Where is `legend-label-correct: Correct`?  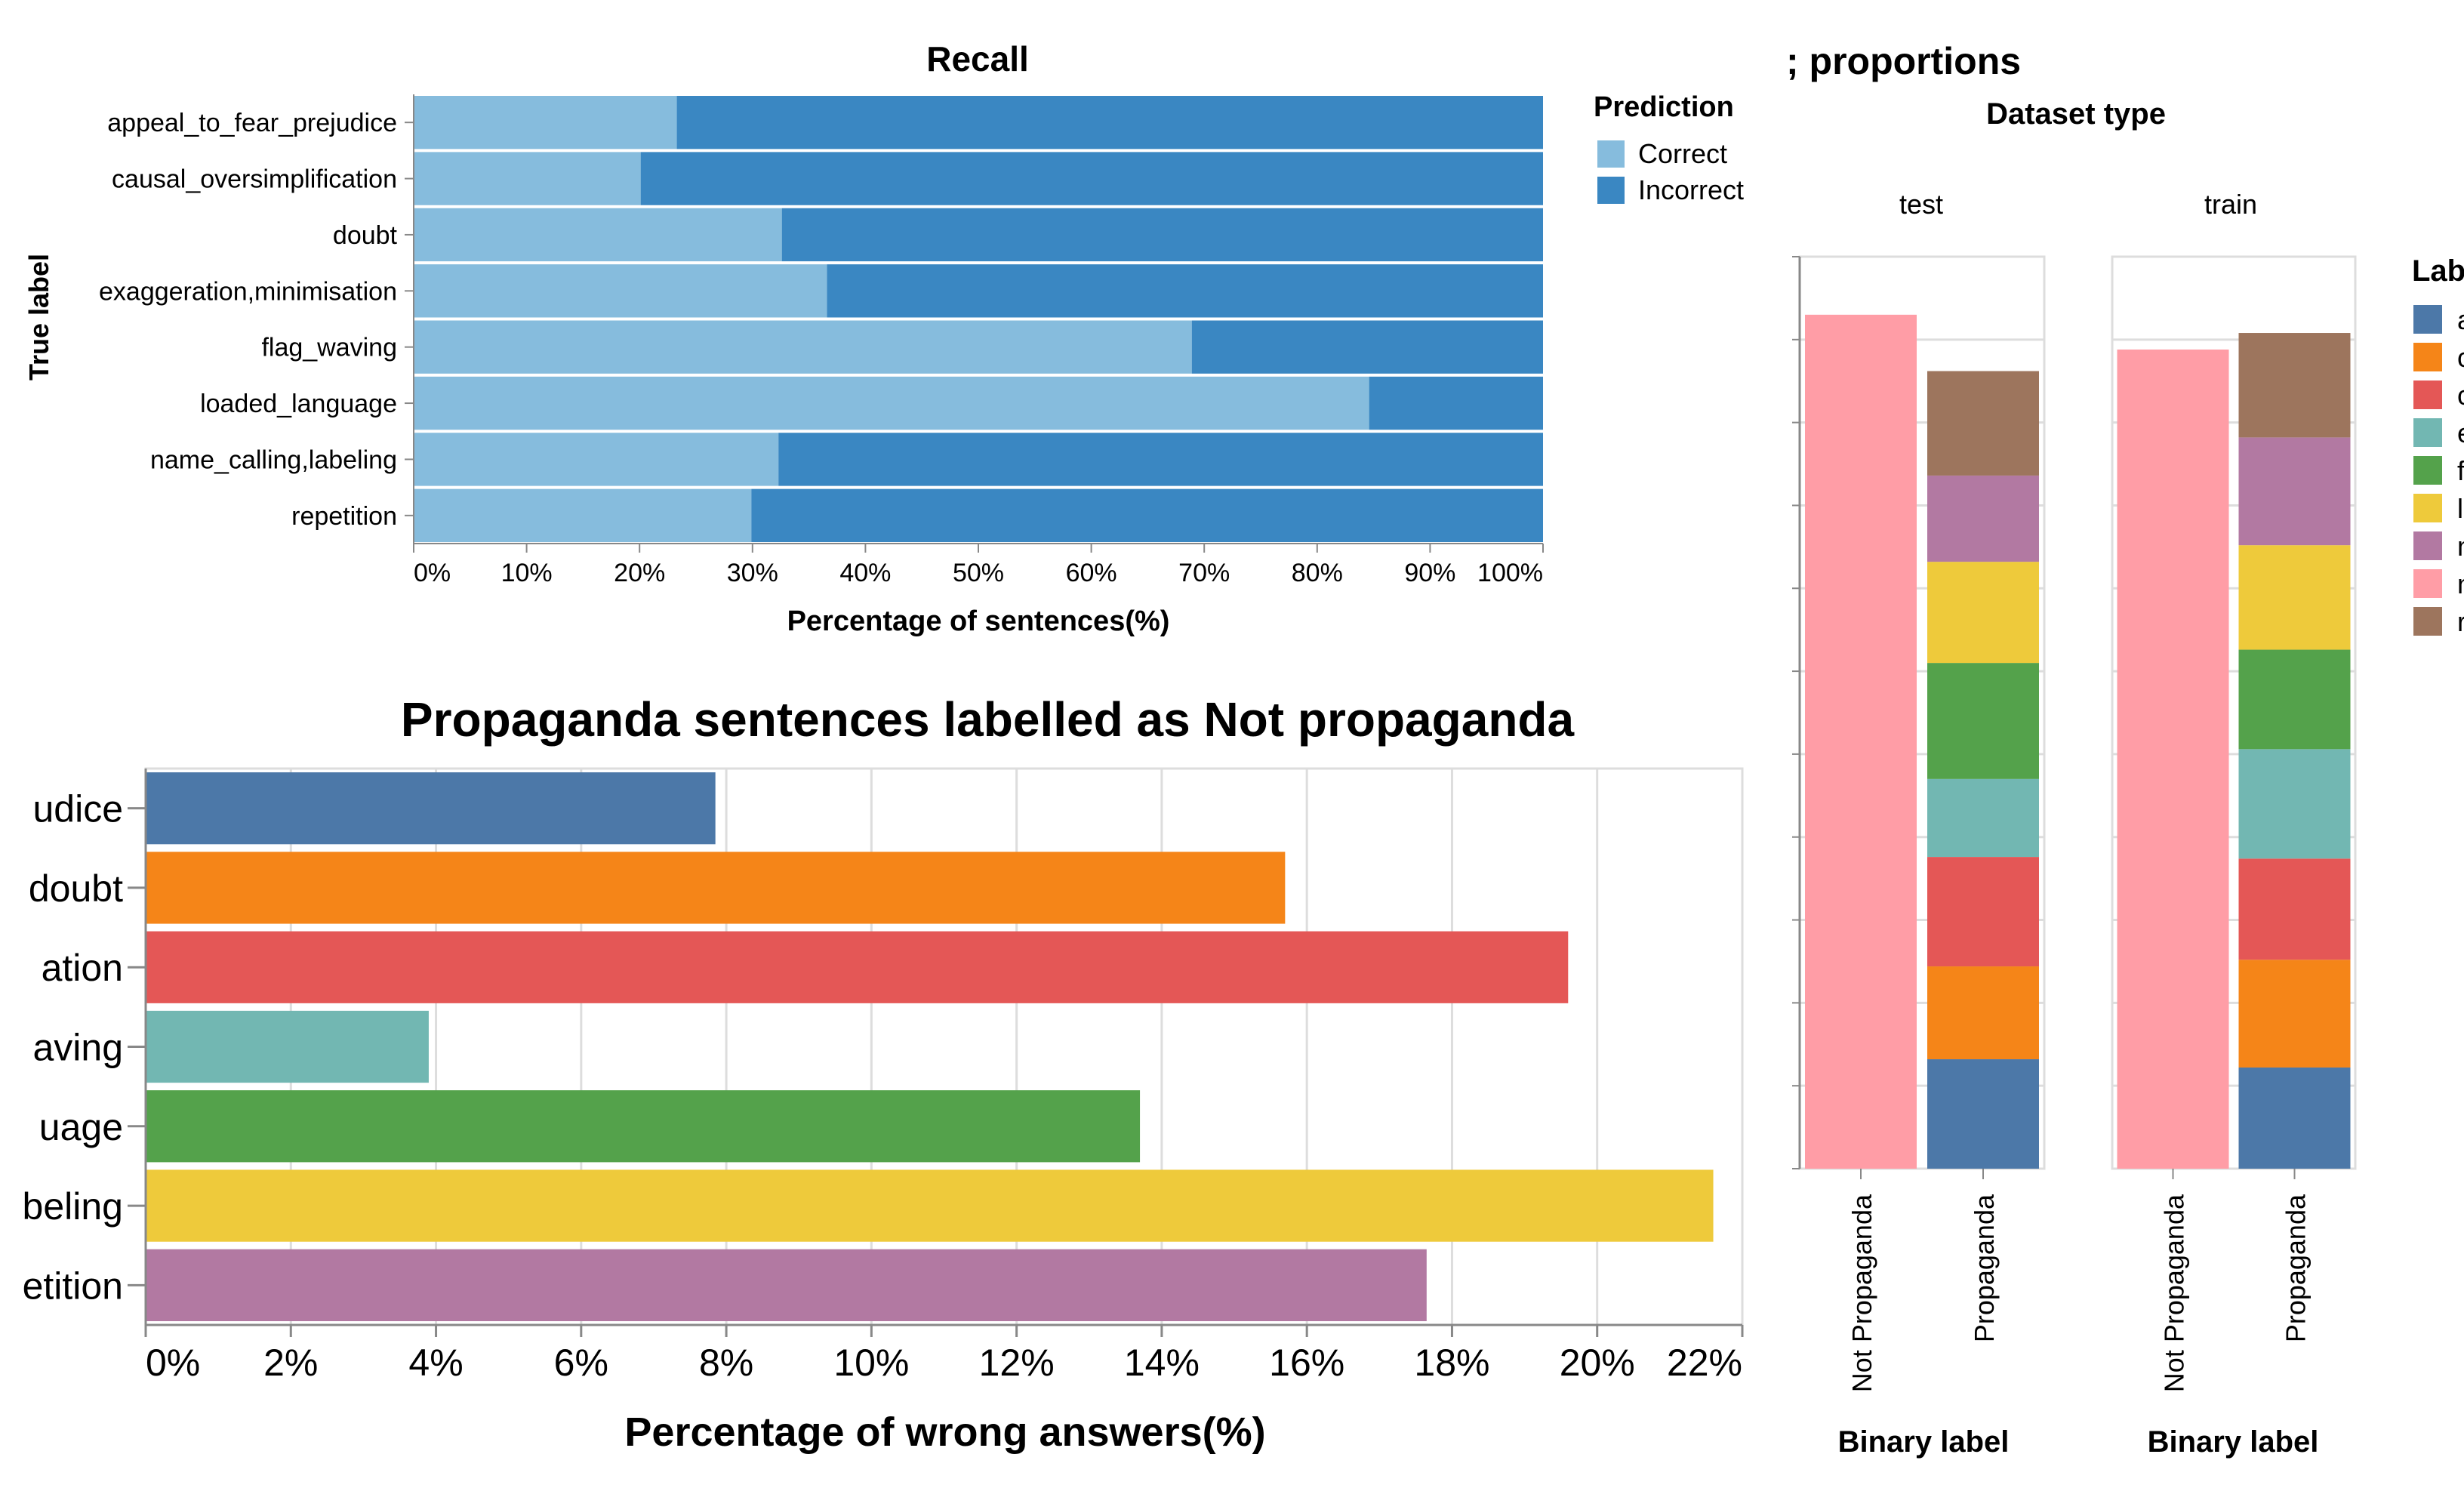 legend-label-correct: Correct is located at coordinates (1682, 153).